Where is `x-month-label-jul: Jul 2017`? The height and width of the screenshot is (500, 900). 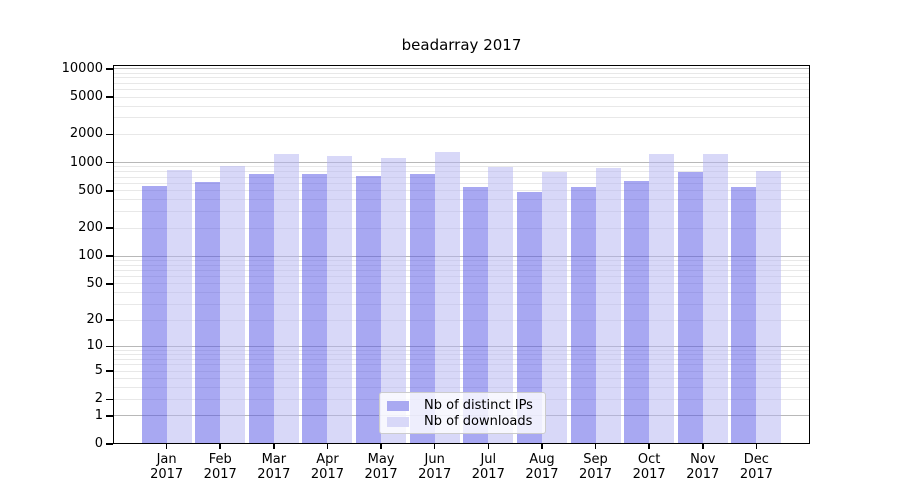 x-month-label-jul: Jul 2017 is located at coordinates (488, 467).